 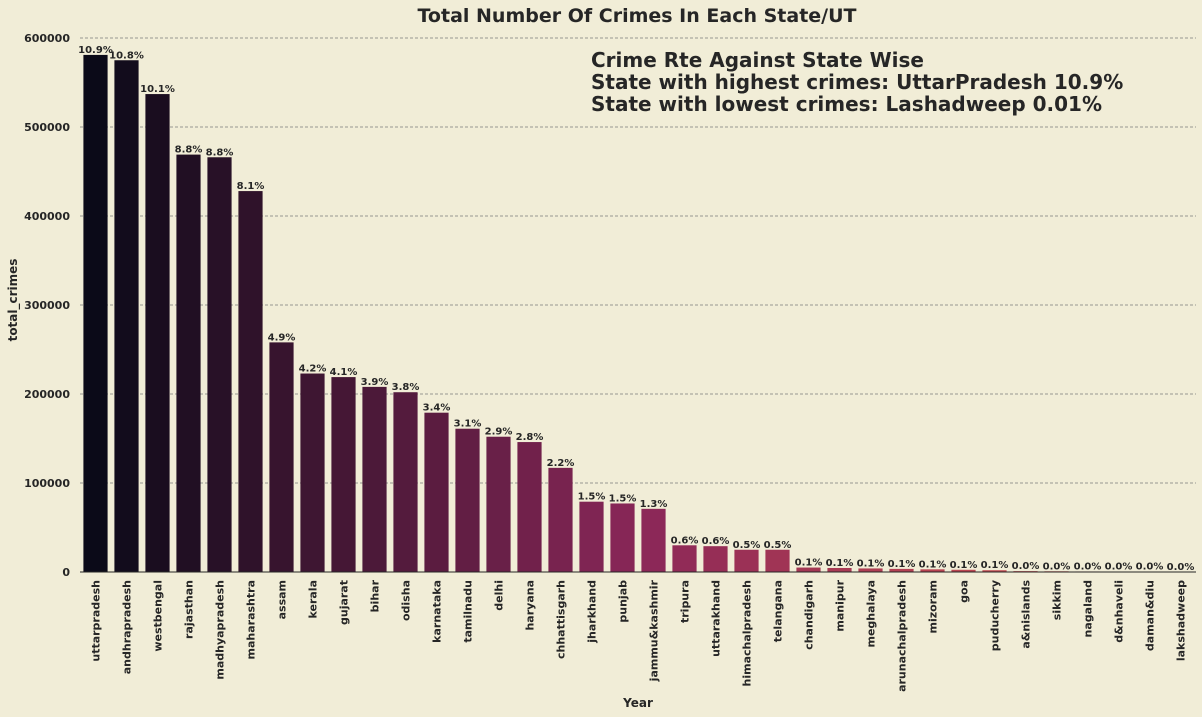 I want to click on x-tick-label: puducherry, so click(x=995, y=615).